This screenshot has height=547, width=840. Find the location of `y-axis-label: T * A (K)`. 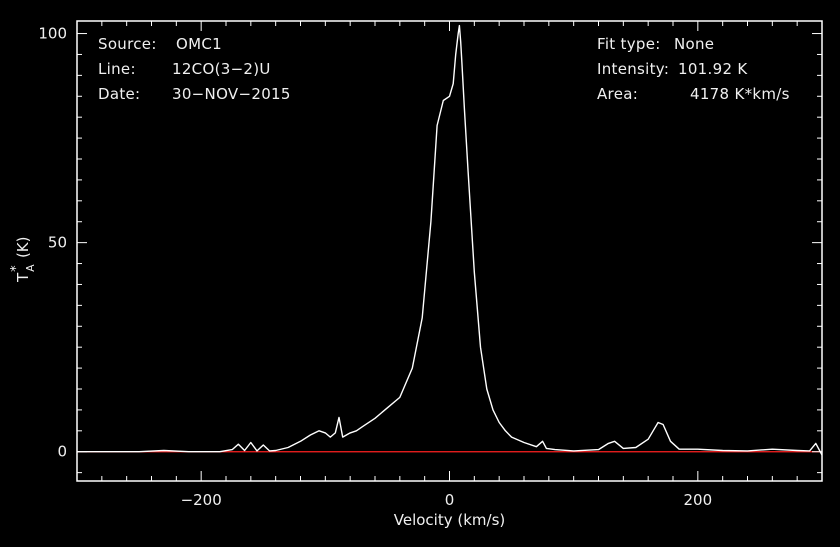

y-axis-label: T * A (K) is located at coordinates (23, 259).